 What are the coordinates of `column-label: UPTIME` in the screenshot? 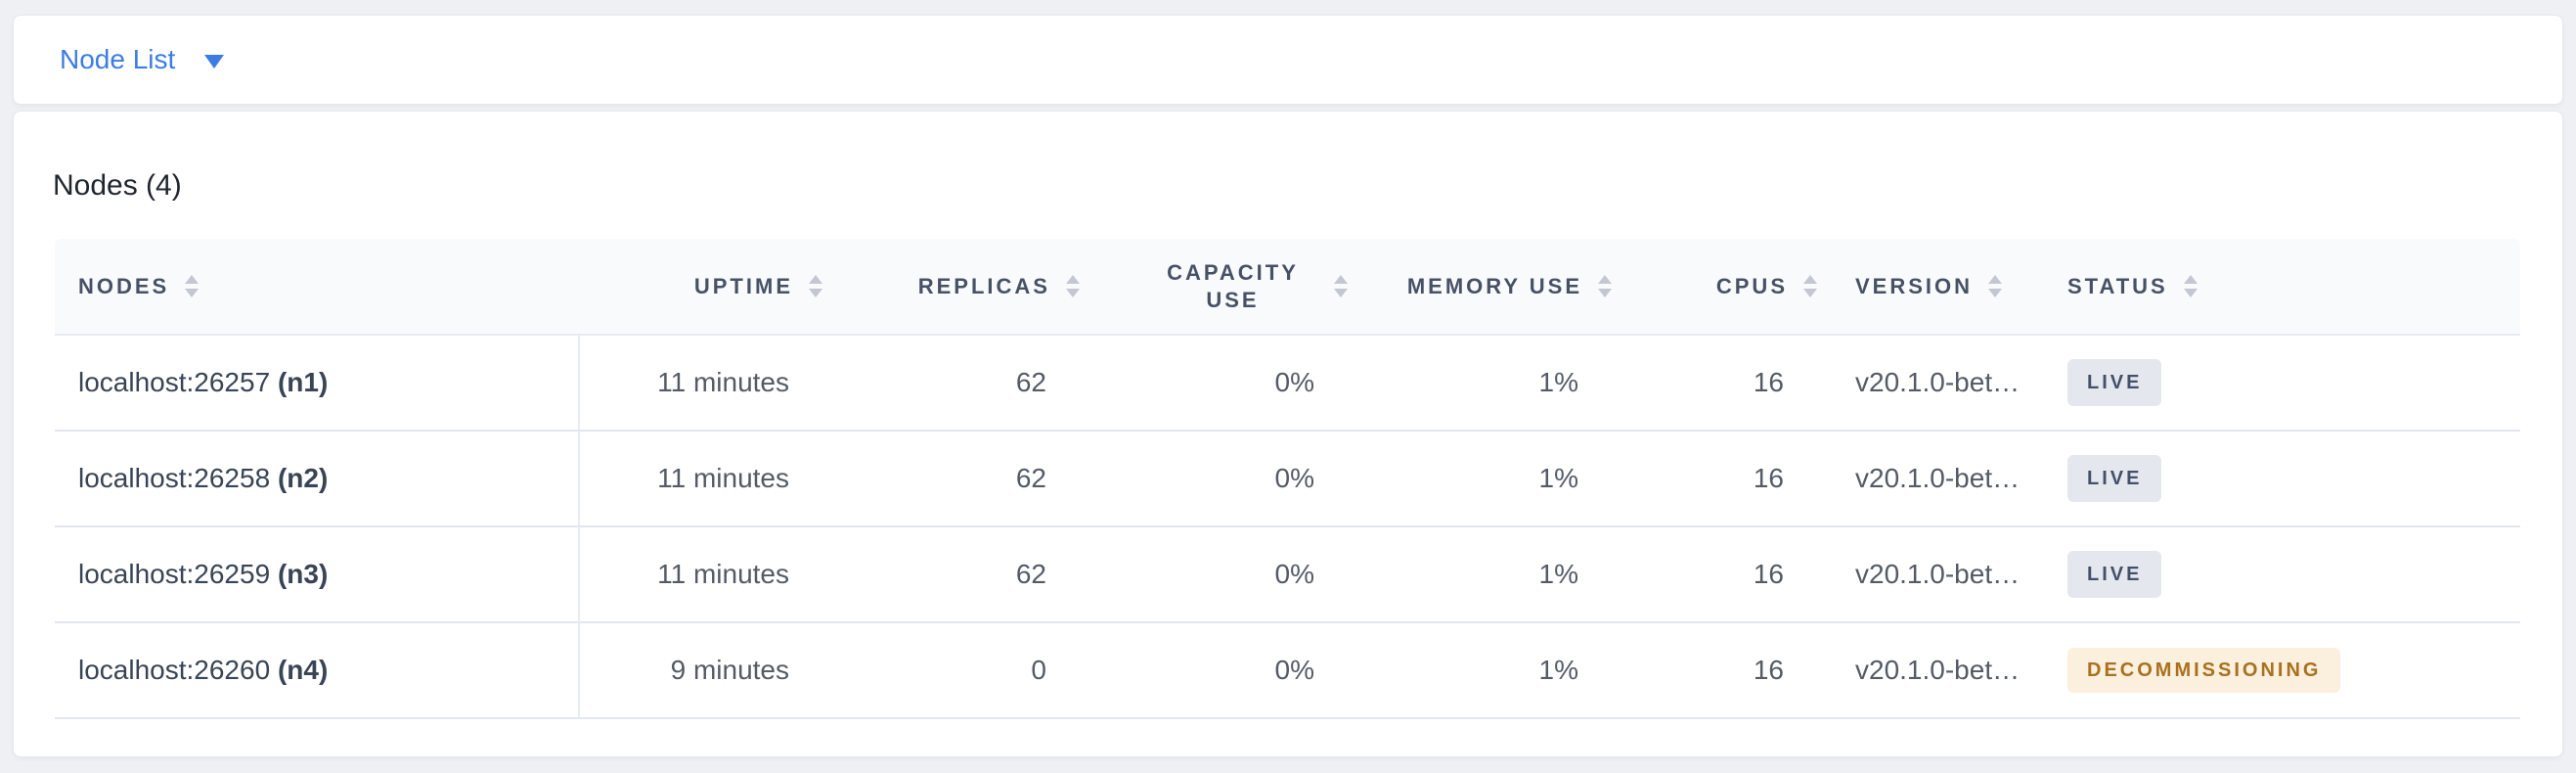 It's located at (743, 285).